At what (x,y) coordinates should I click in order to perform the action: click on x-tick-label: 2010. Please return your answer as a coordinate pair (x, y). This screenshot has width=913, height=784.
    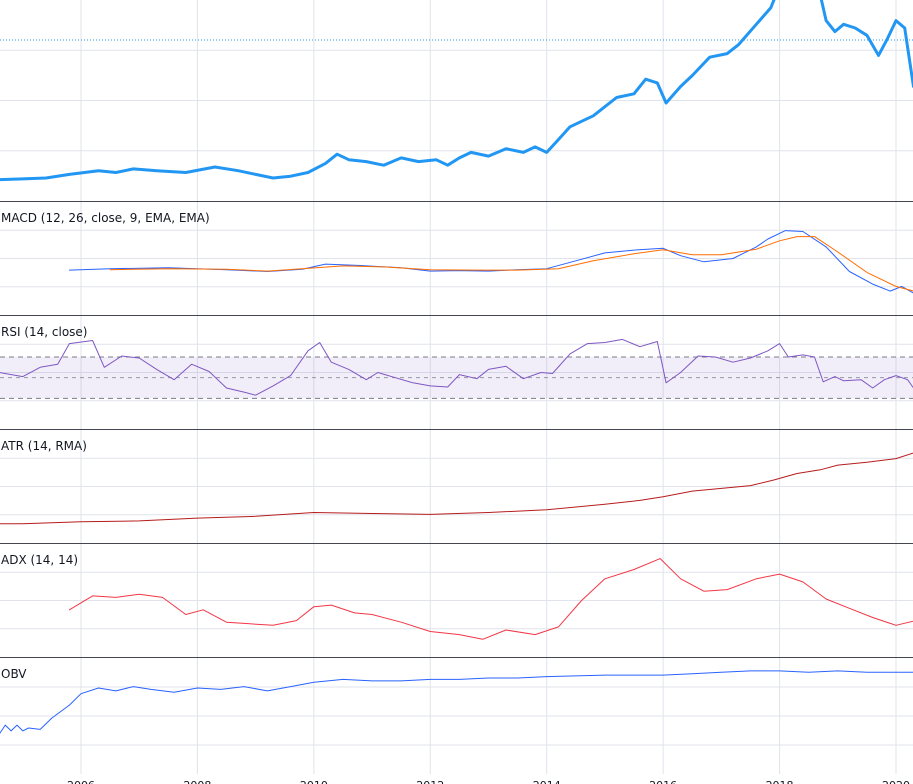
    Looking at the image, I should click on (314, 781).